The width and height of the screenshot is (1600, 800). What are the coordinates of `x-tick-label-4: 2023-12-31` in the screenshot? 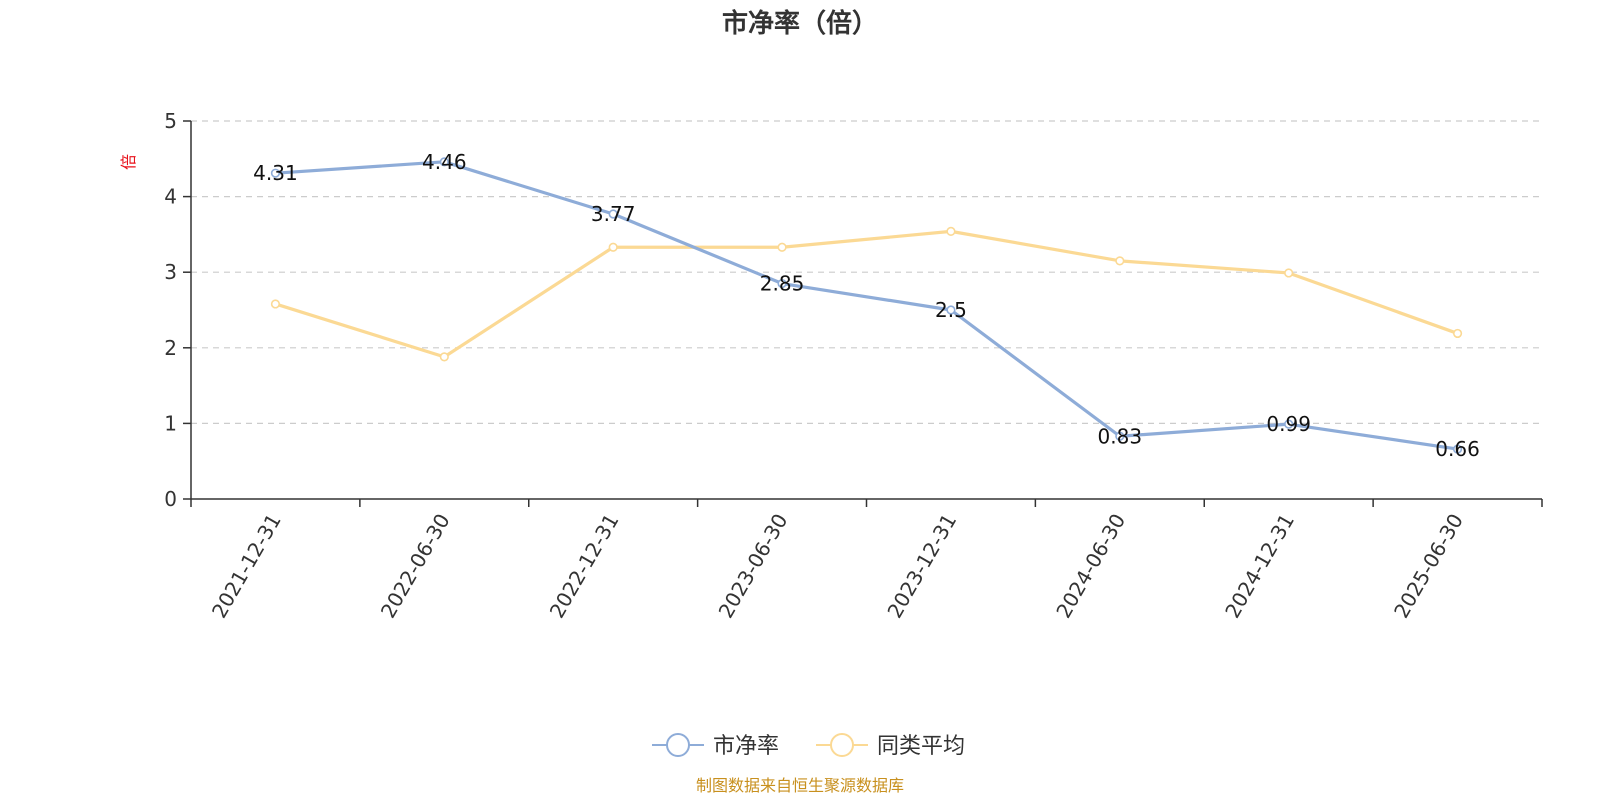 It's located at (921, 566).